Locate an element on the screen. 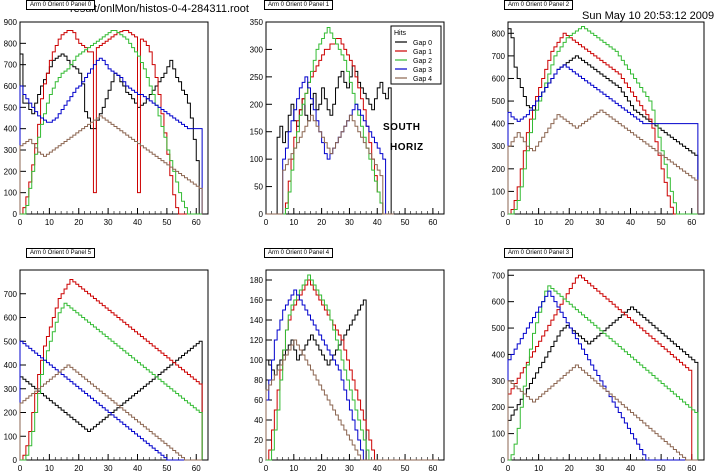 This screenshot has width=720, height=474. panel-tab-0: Arm 0 Orient 0 Panel 0 is located at coordinates (61, 5).